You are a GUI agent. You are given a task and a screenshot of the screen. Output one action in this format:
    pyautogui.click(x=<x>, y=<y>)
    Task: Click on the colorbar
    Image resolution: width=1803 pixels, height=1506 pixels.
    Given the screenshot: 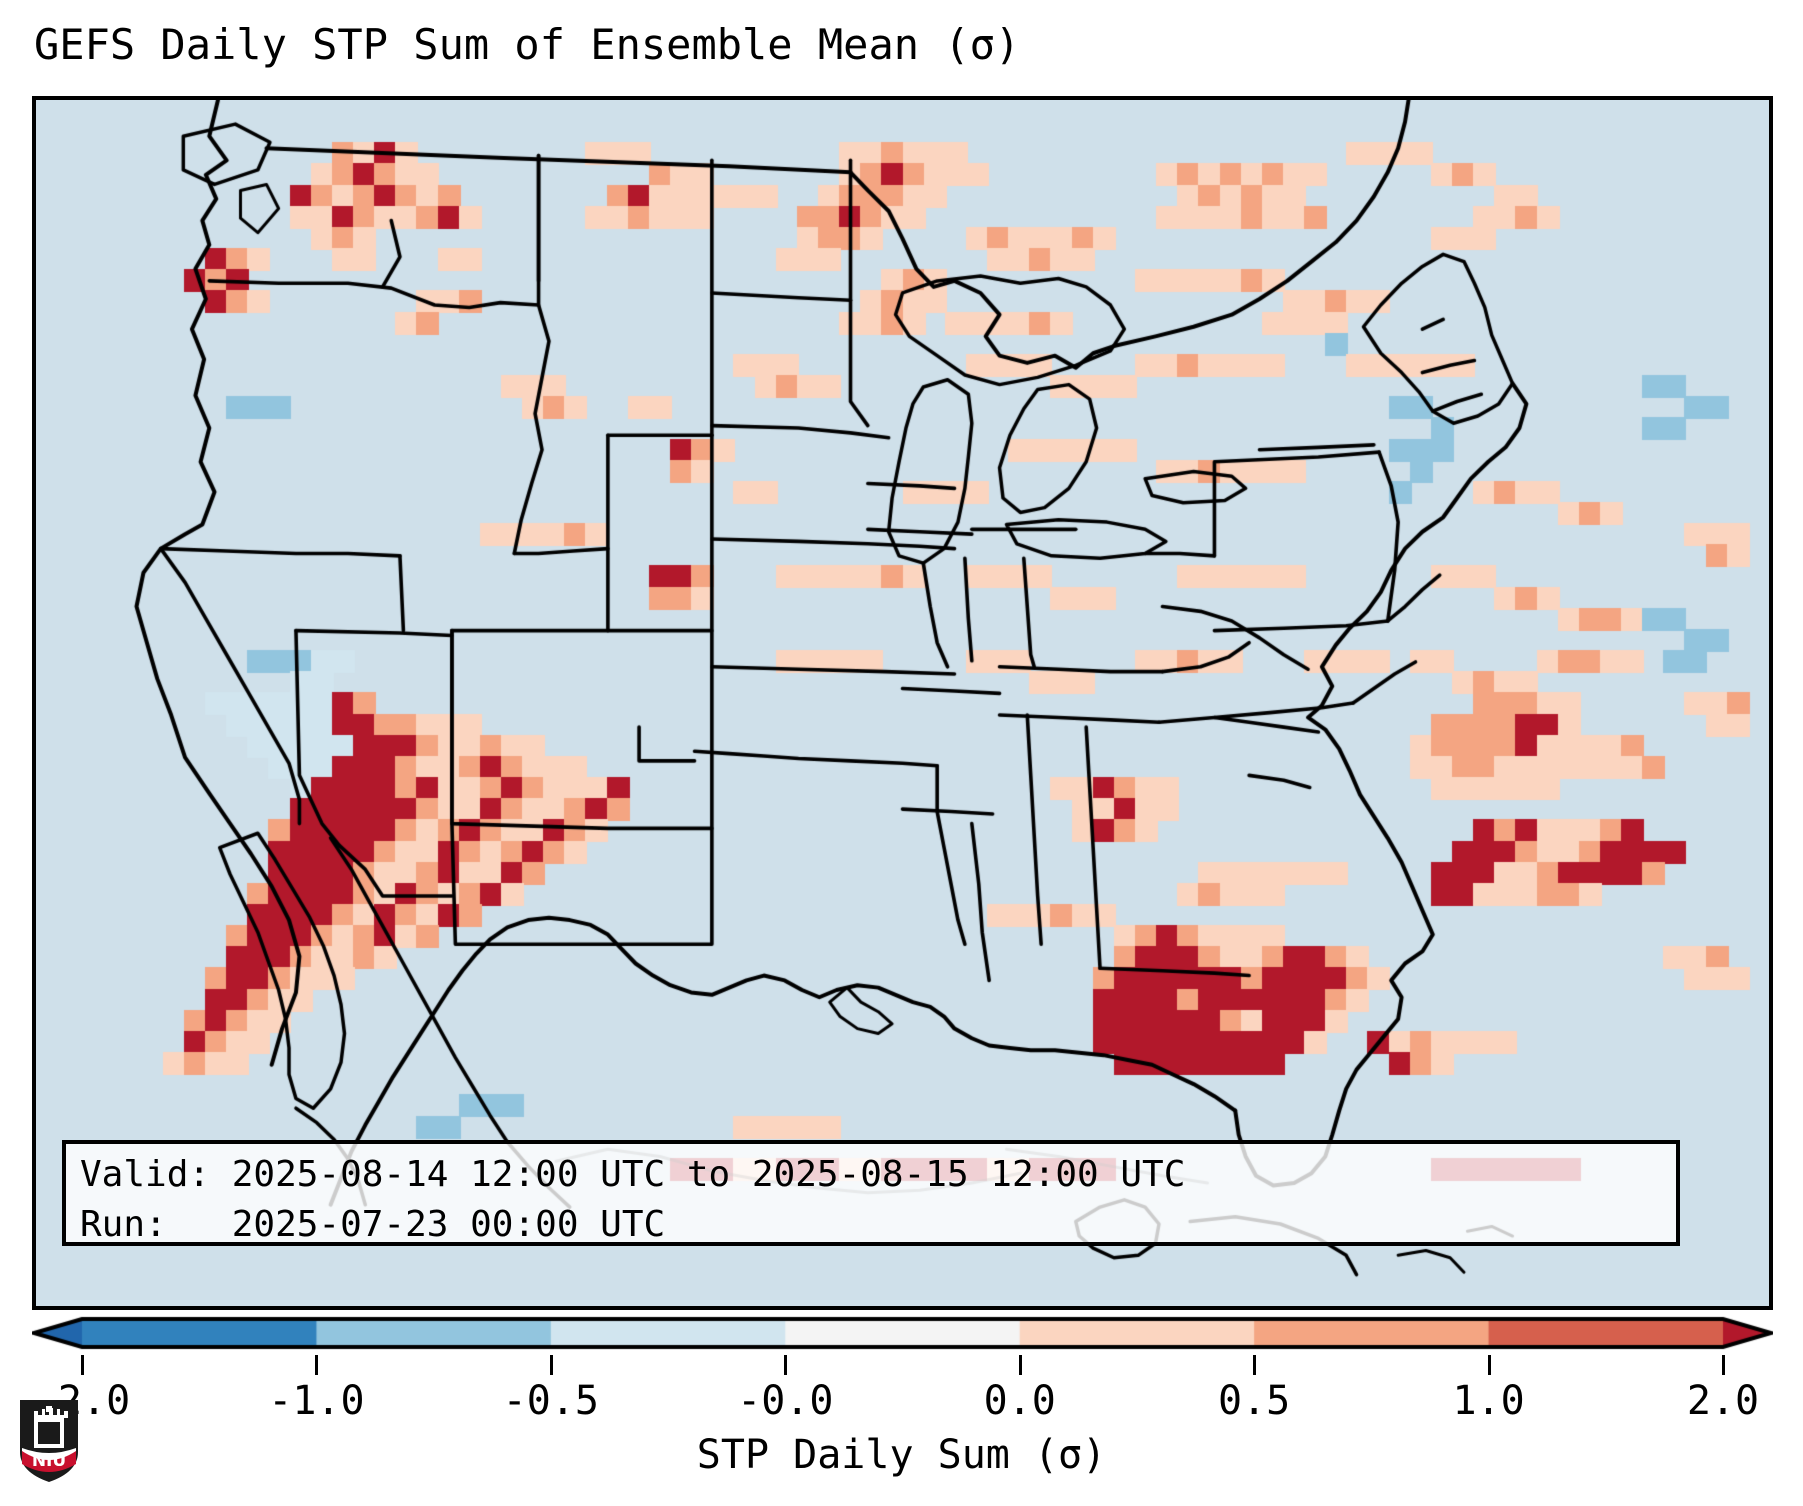 What is the action you would take?
    pyautogui.click(x=902, y=1335)
    